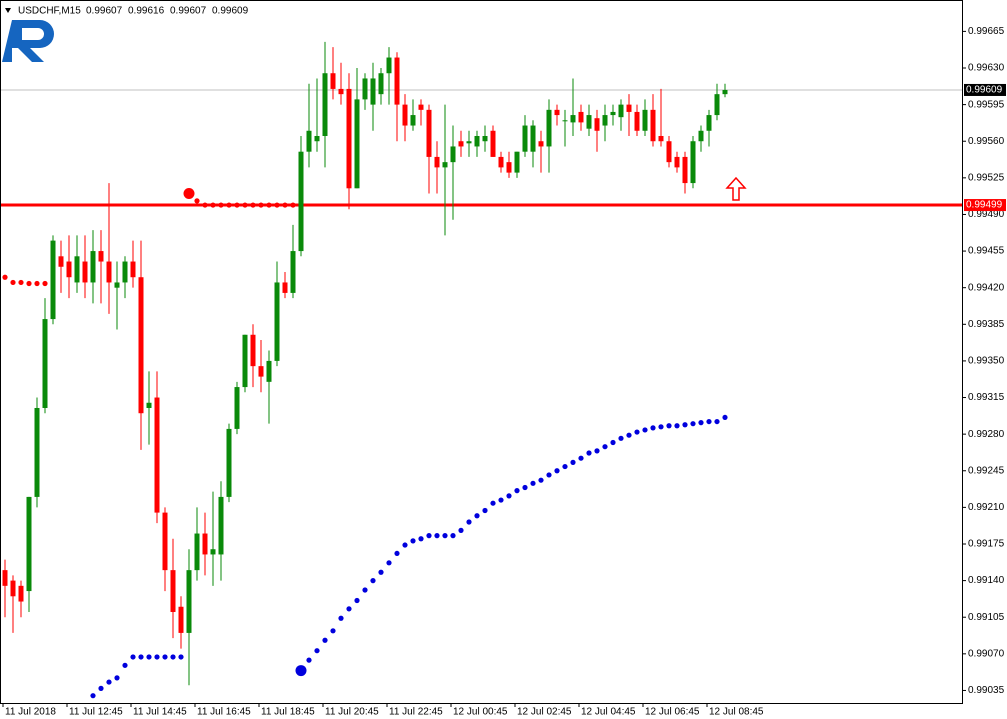  What do you see at coordinates (986, 653) in the screenshot?
I see `y-tick-label: 0.99070` at bounding box center [986, 653].